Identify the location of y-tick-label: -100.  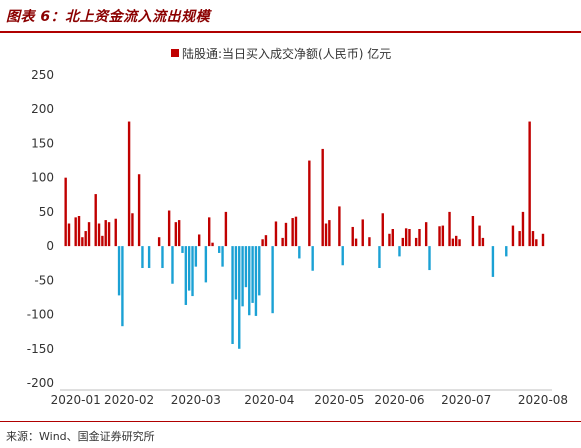
(40, 315).